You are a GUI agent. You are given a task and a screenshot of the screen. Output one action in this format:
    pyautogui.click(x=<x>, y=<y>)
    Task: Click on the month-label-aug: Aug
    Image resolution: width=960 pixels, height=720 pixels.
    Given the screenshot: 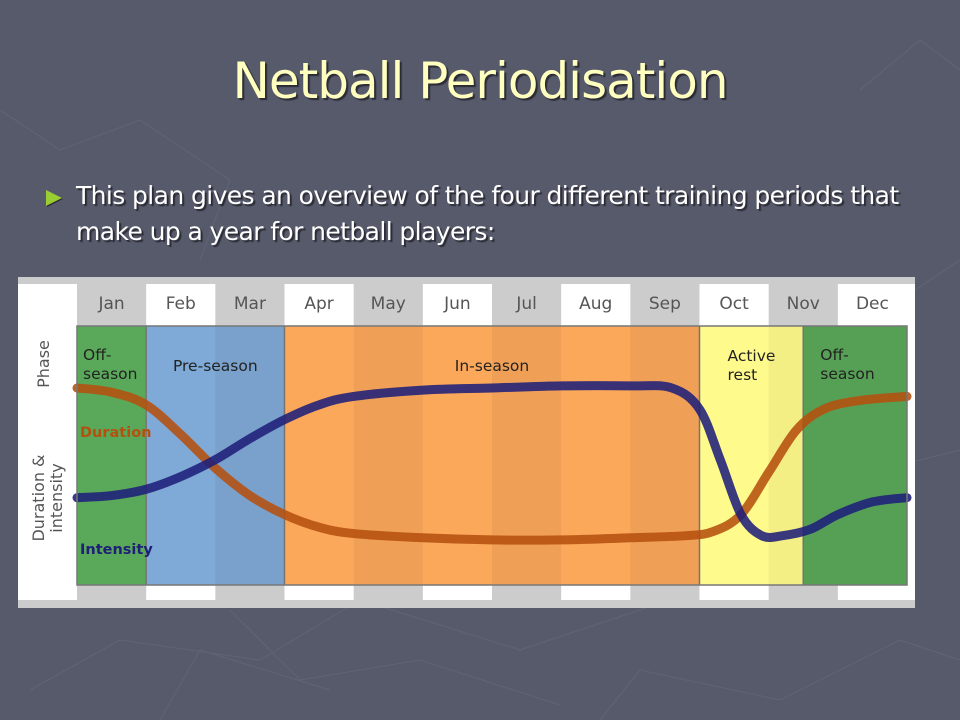 What is the action you would take?
    pyautogui.click(x=595, y=304)
    